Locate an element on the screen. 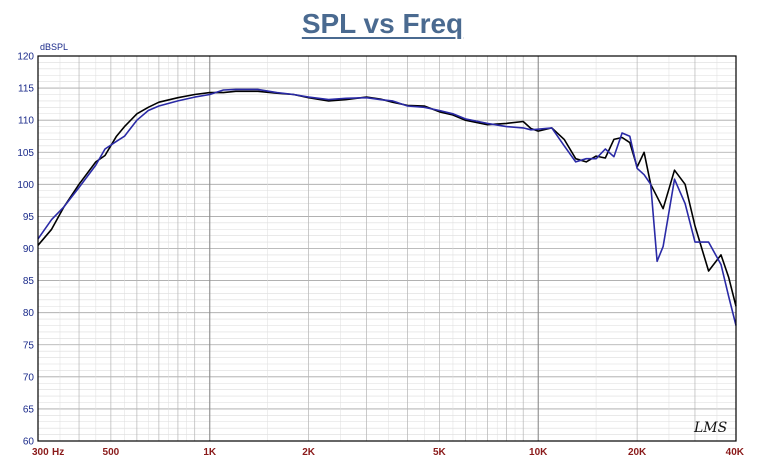 The image size is (765, 471). x-tick-label: 2K is located at coordinates (309, 452).